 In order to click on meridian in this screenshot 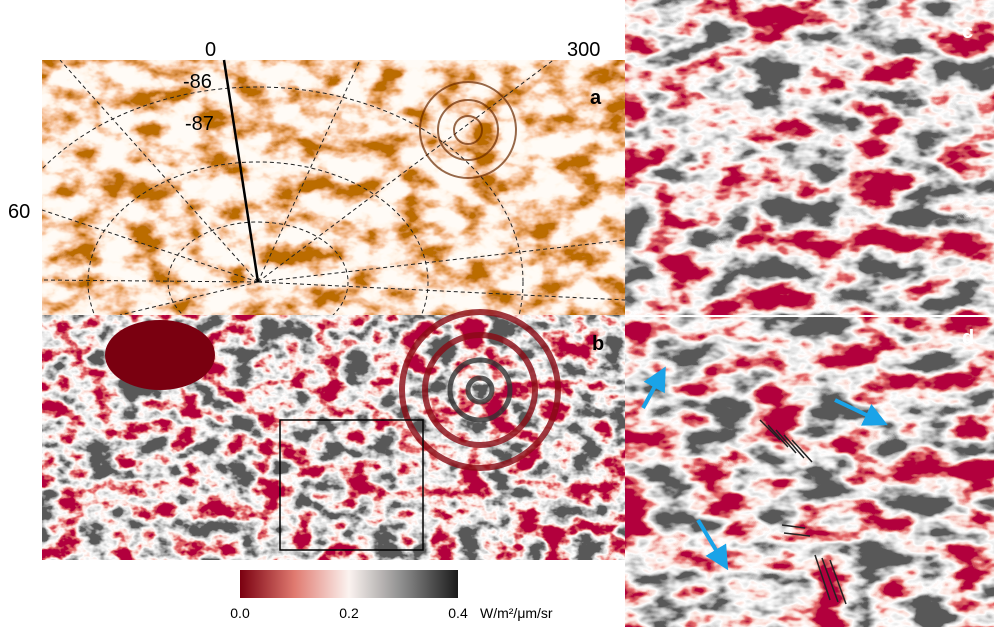, I will do `click(241, 171)`.